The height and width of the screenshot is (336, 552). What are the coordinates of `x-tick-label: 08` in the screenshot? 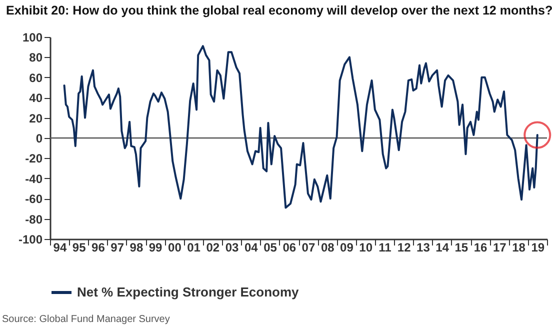 It's located at (327, 247).